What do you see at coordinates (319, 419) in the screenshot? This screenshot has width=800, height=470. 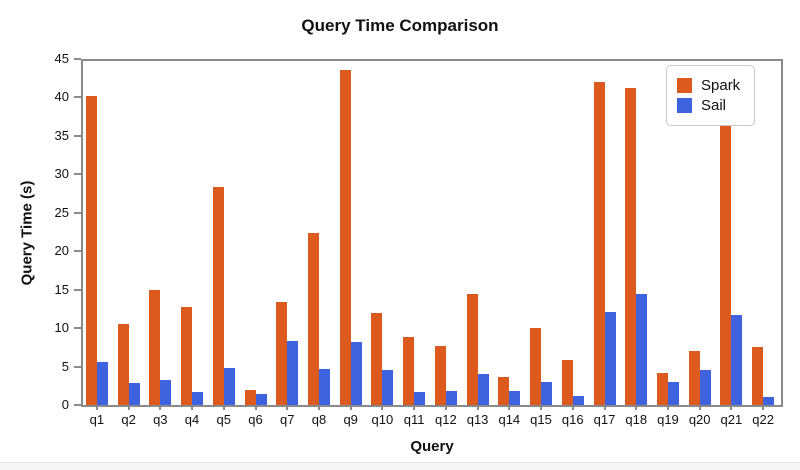 I see `x-tick-label: q8` at bounding box center [319, 419].